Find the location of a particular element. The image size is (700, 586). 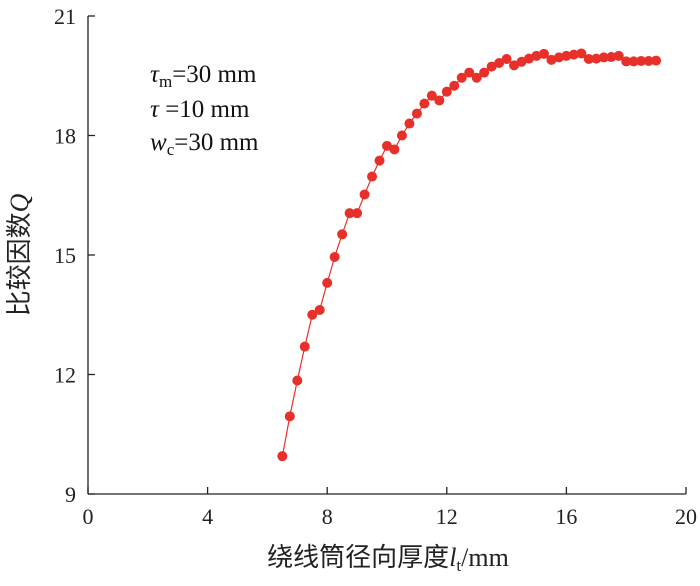

x-tick-label: 0 is located at coordinates (88, 516).